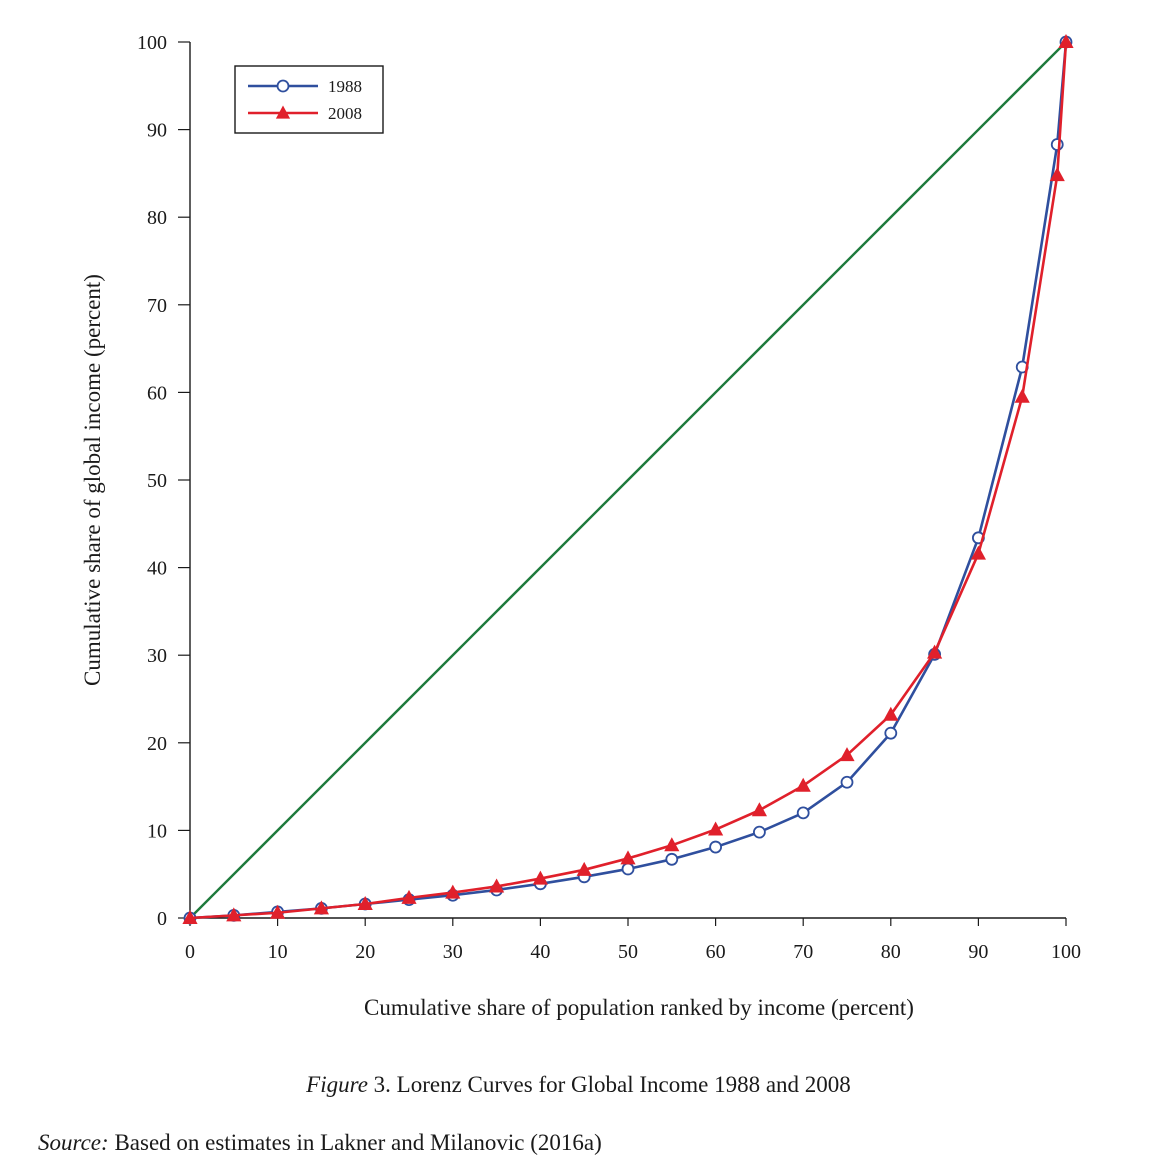 Image resolution: width=1157 pixels, height=1173 pixels. I want to click on y-tick-label: 20, so click(157, 744).